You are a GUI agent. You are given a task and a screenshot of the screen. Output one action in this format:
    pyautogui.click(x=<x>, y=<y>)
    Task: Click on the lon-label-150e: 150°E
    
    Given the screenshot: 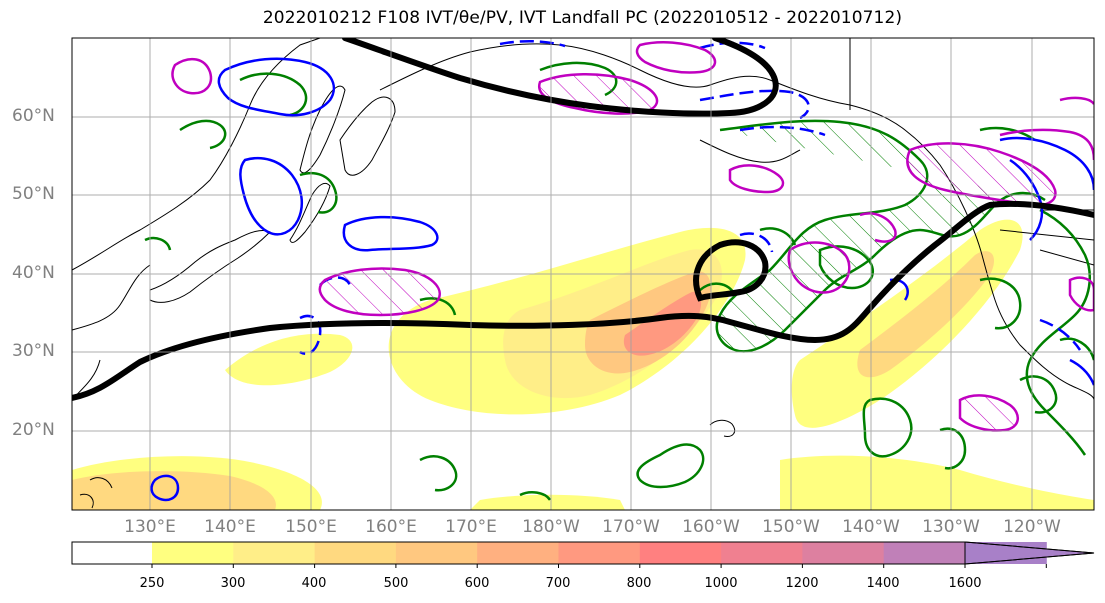 What is the action you would take?
    pyautogui.click(x=311, y=527)
    